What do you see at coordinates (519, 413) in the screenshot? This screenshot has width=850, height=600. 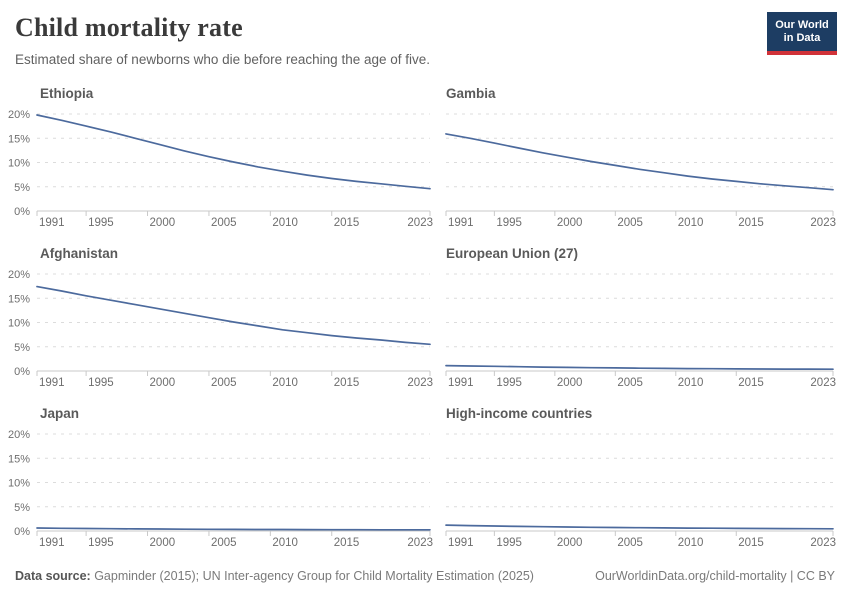 I see `panel-title: High-income countries` at bounding box center [519, 413].